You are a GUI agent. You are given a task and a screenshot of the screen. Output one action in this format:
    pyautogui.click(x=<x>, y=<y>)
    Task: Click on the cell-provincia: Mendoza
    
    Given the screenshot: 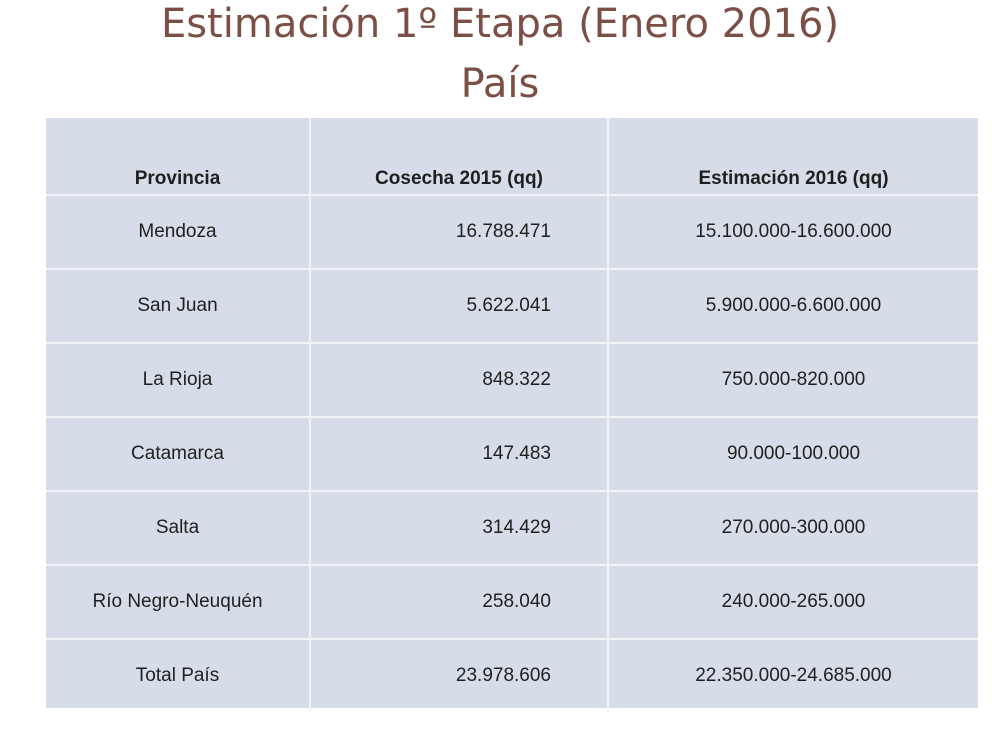 What is the action you would take?
    pyautogui.click(x=178, y=231)
    